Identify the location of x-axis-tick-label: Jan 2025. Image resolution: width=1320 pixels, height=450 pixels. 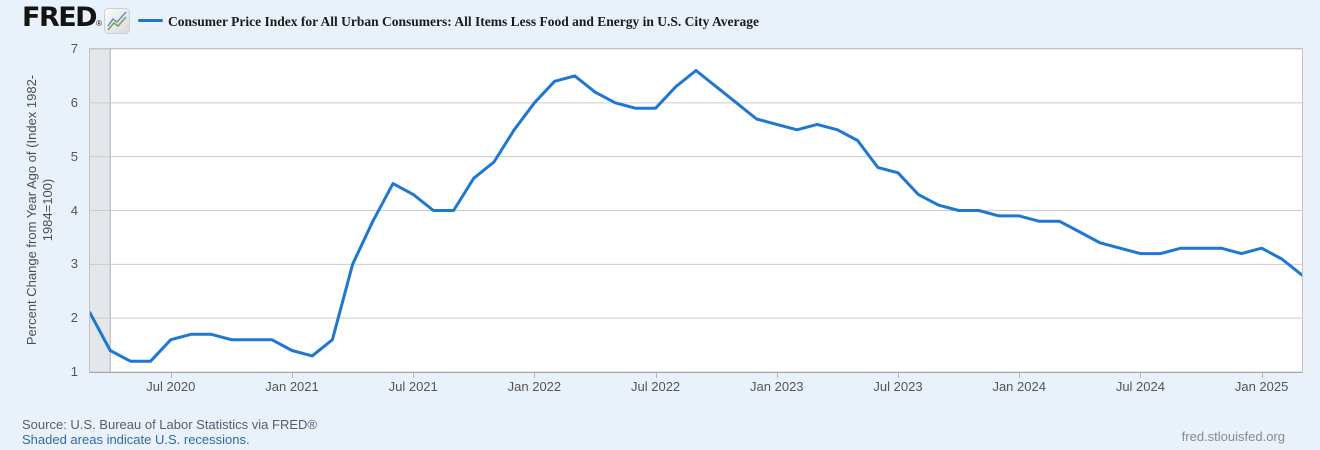
(1261, 386).